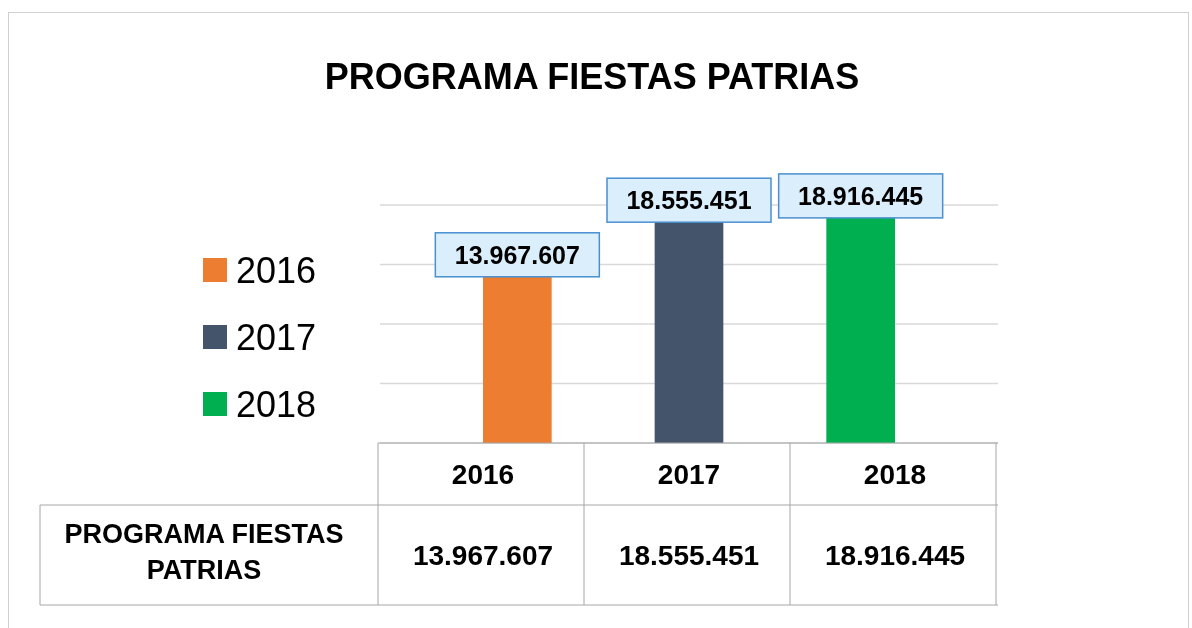 The image size is (1192, 628). What do you see at coordinates (276, 404) in the screenshot?
I see `category-label: 2018` at bounding box center [276, 404].